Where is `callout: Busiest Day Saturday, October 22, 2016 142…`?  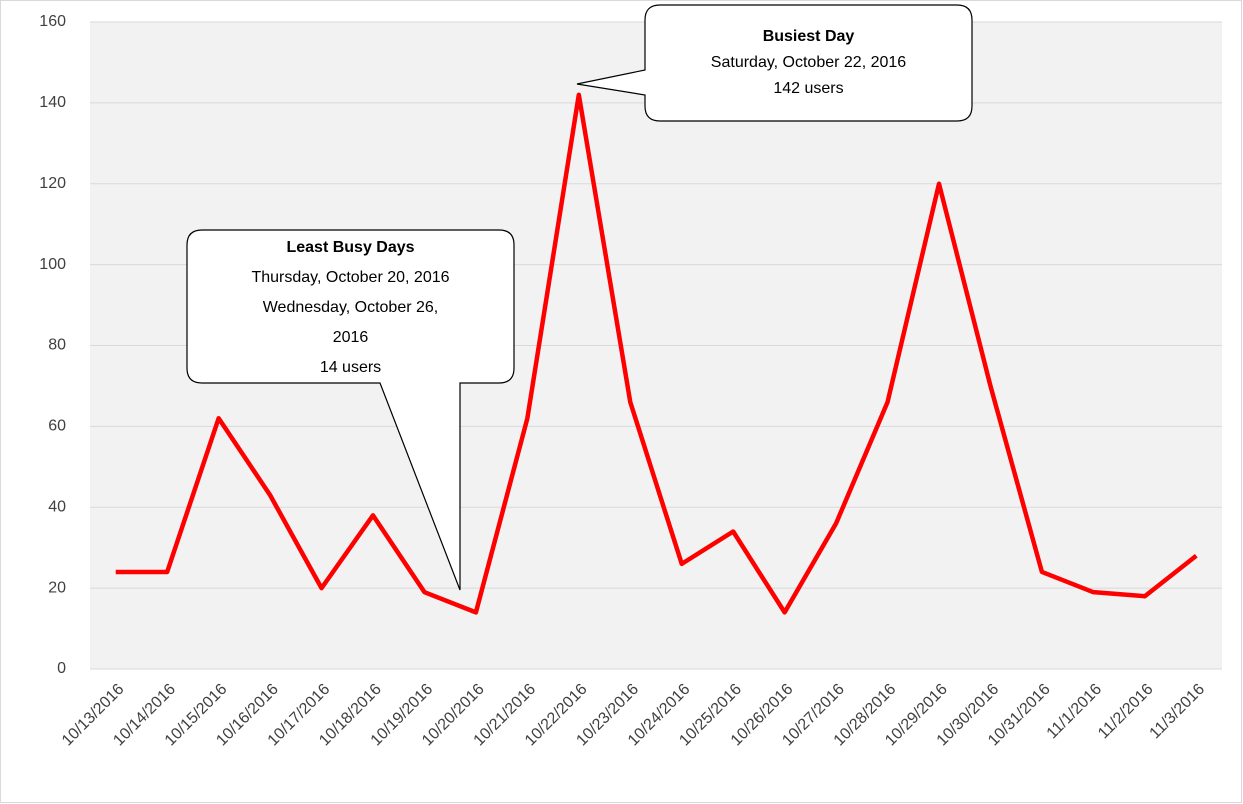
callout: Busiest Day Saturday, October 22, 2016 142… is located at coordinates (774, 63).